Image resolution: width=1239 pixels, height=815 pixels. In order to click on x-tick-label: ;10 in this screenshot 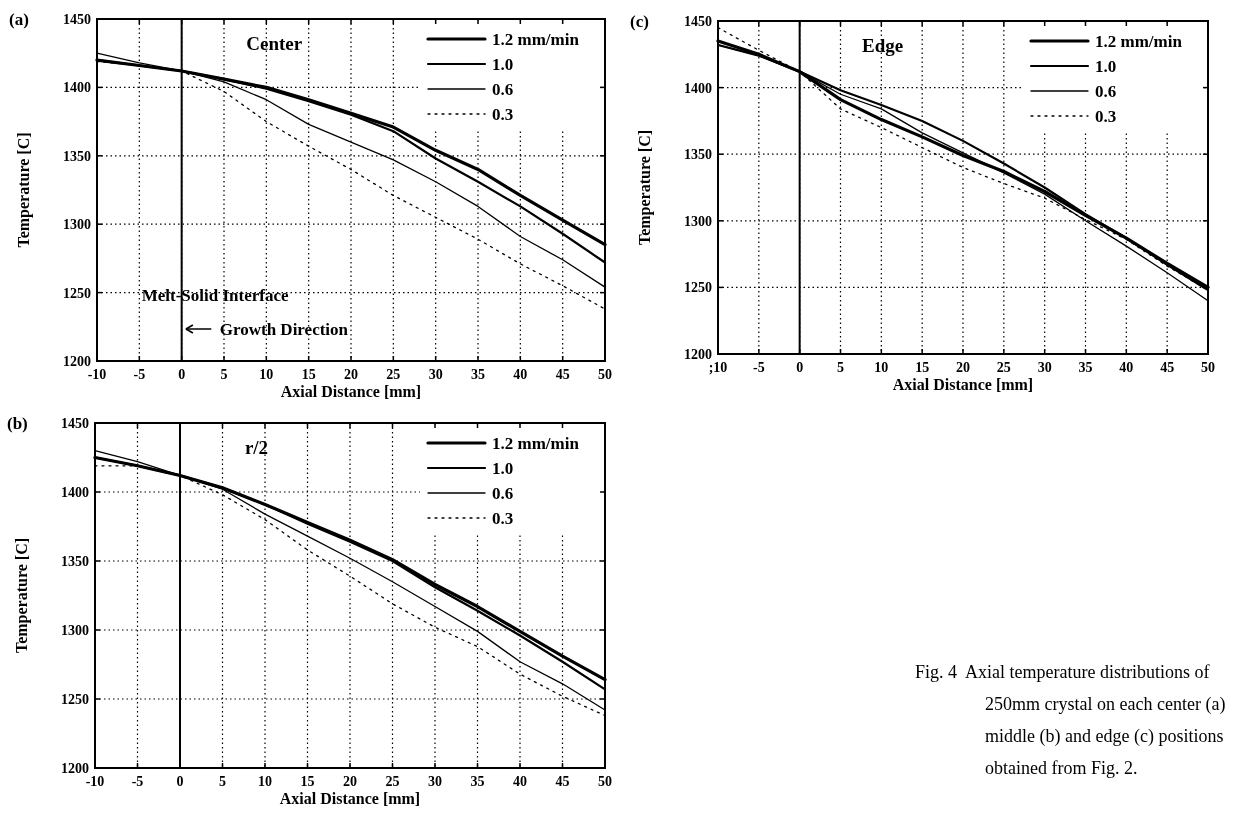, I will do `click(718, 367)`.